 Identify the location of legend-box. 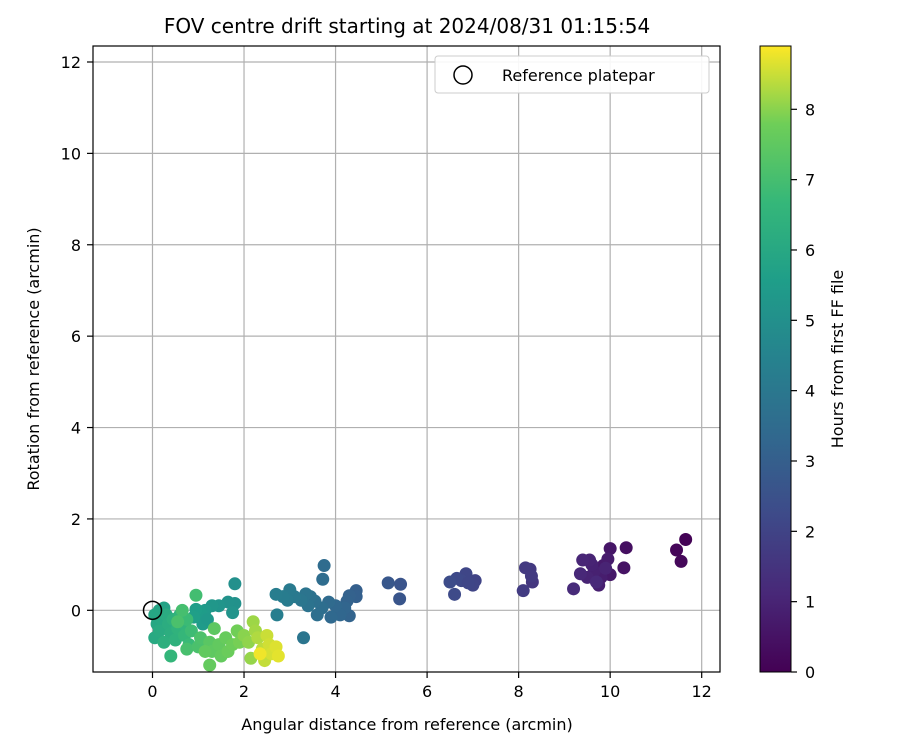
(572, 74).